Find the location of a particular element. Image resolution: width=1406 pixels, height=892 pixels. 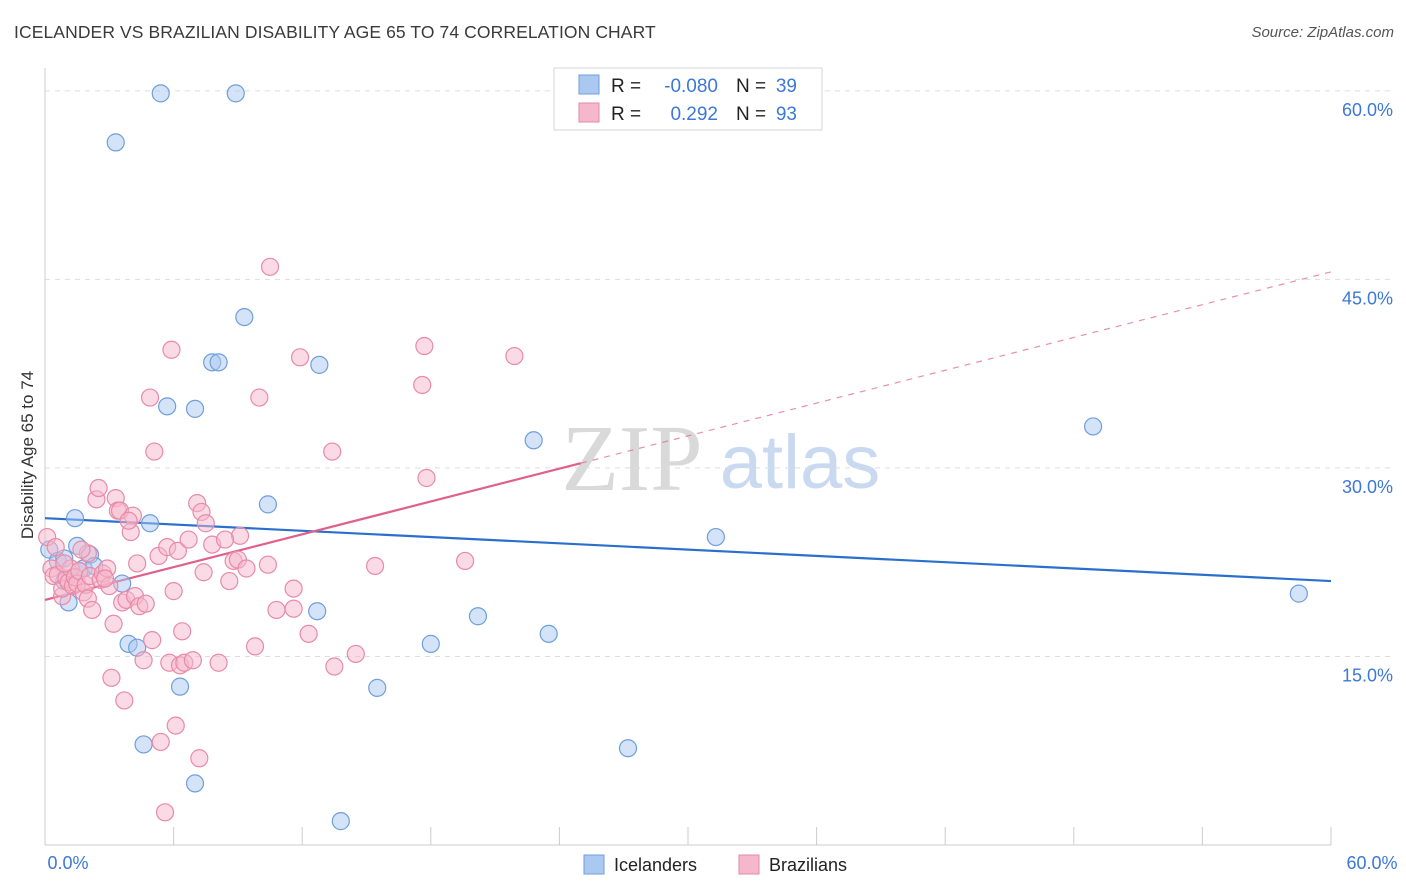

legend-r-label-1: R = is located at coordinates (626, 86).